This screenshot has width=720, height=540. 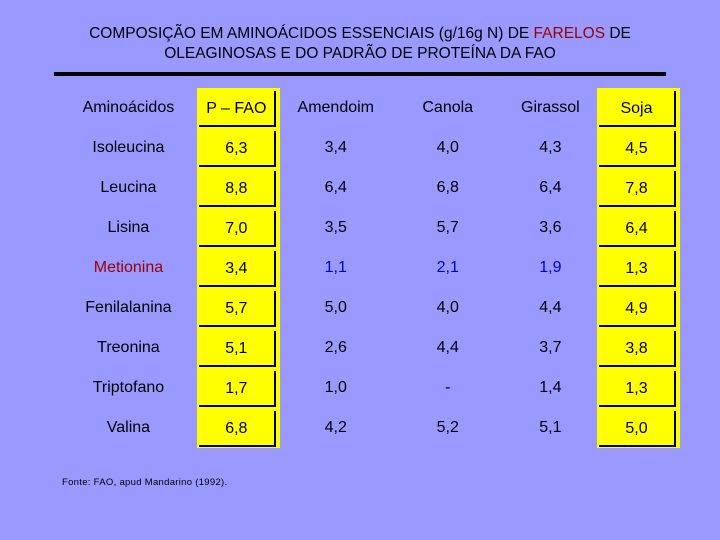 I want to click on header-soja-label: Soja, so click(x=637, y=109).